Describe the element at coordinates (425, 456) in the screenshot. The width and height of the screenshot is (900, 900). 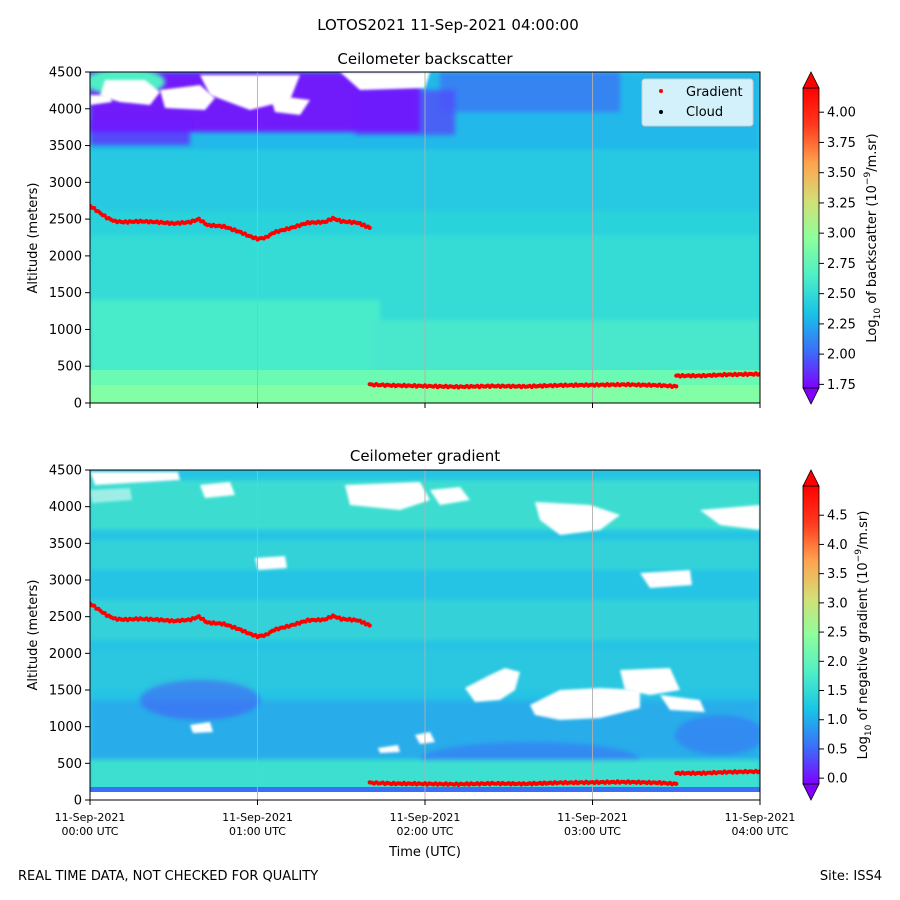
I see `gradient-title: Ceilometer gradient` at that location.